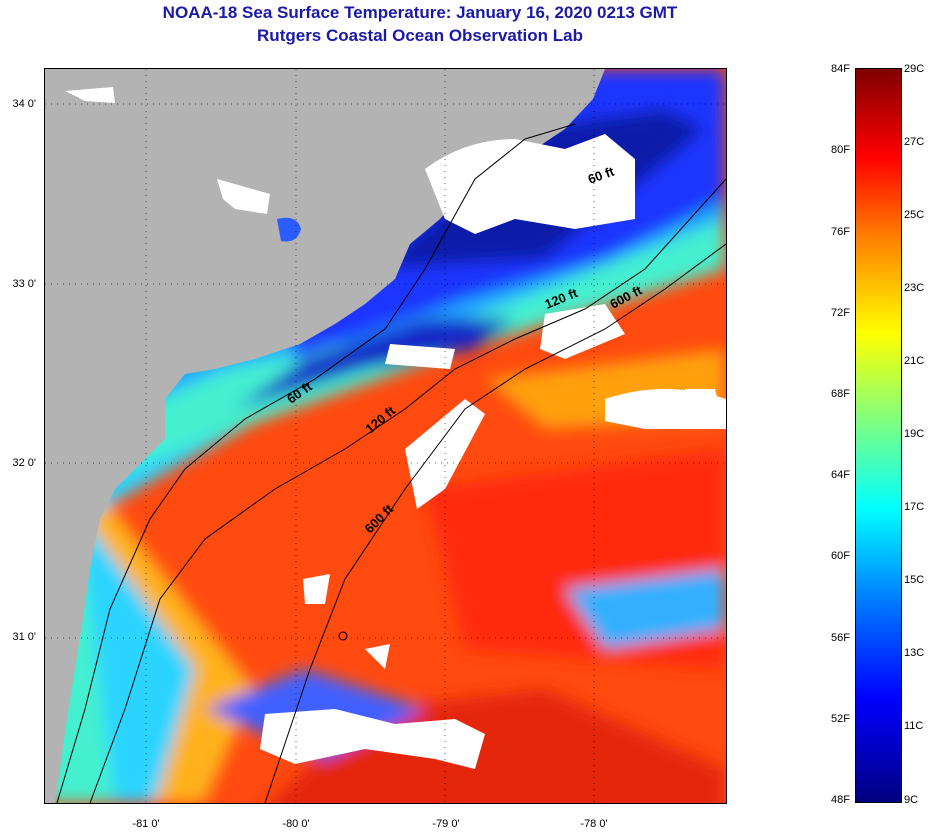 This screenshot has height=832, width=928. I want to click on cbar-f-72: 72F, so click(840, 313).